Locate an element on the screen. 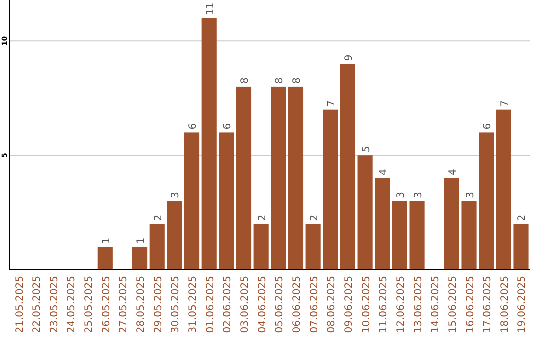 The image size is (540, 340). x-tick-label: 27.05.2025 is located at coordinates (124, 305).